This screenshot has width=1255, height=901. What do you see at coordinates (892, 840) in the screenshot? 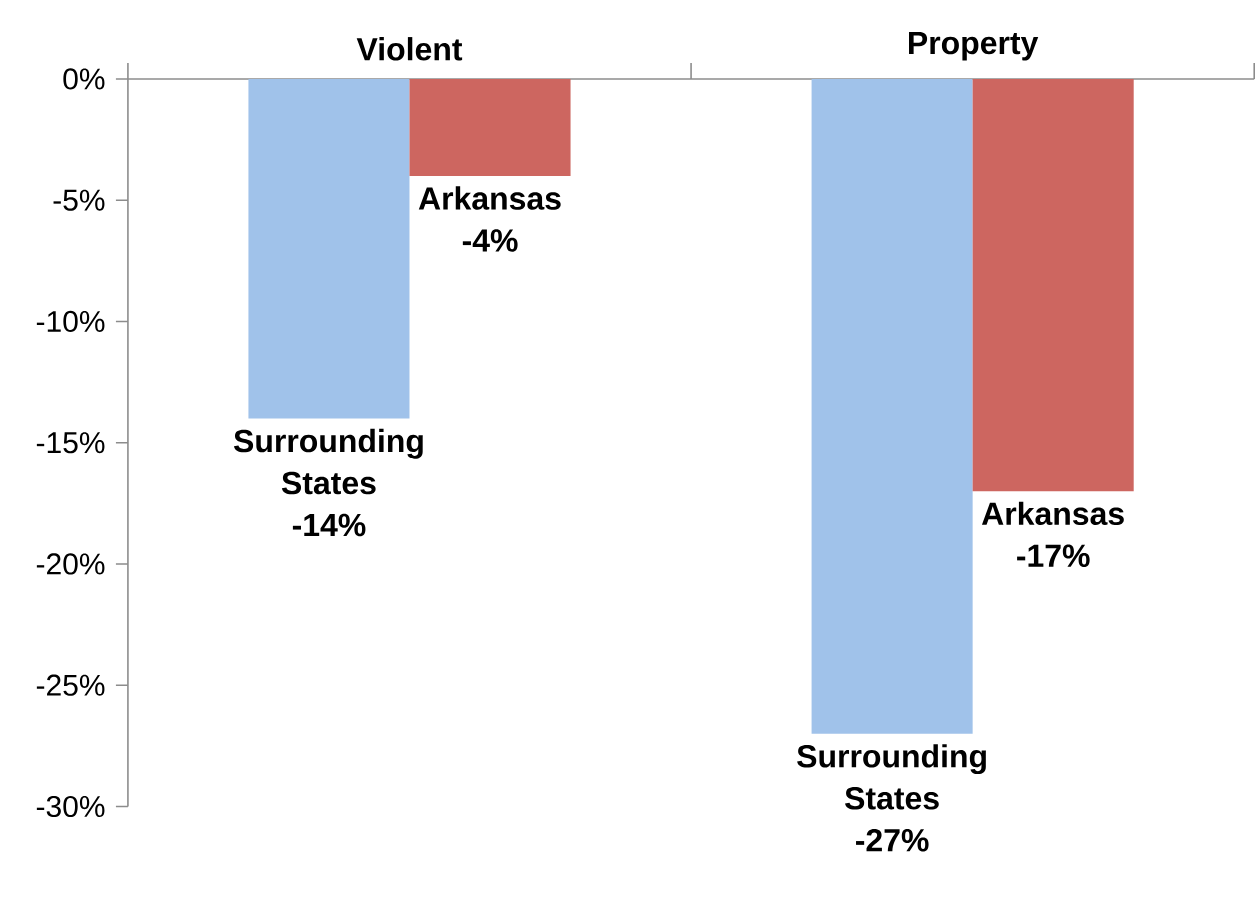
I see `data-label: -27%` at bounding box center [892, 840].